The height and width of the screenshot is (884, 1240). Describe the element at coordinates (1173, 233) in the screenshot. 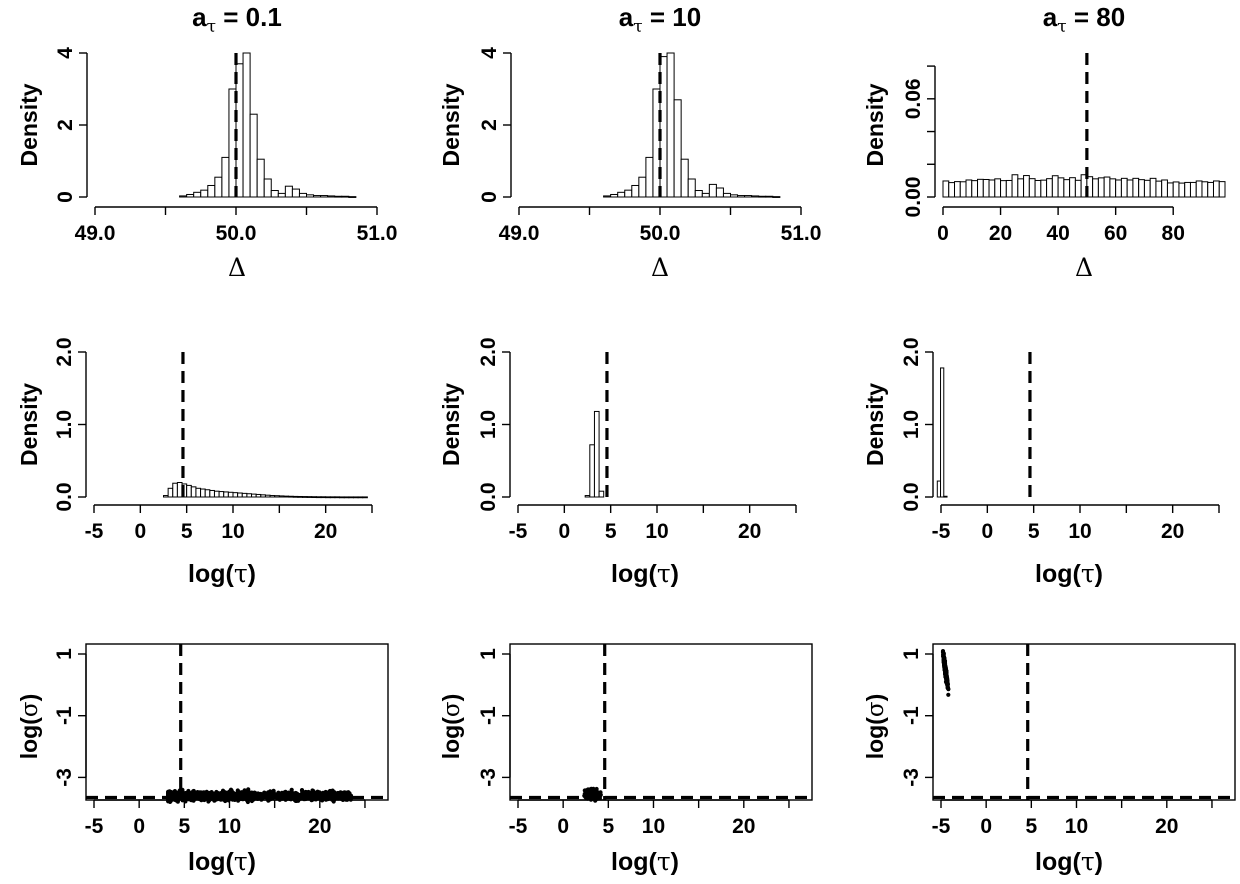

I see `x-tick-label: 80` at that location.